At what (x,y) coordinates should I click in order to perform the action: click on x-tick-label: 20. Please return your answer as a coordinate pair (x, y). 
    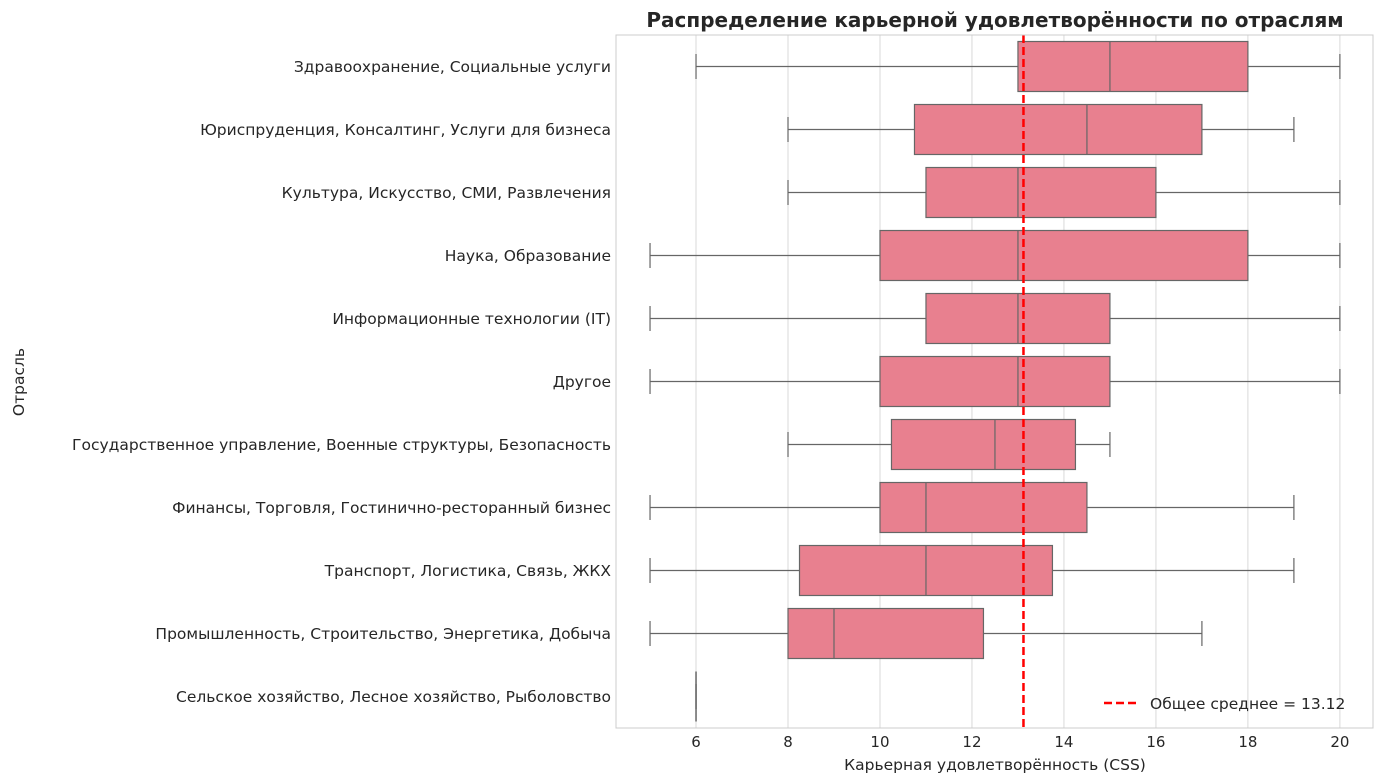
    Looking at the image, I should click on (1339, 742).